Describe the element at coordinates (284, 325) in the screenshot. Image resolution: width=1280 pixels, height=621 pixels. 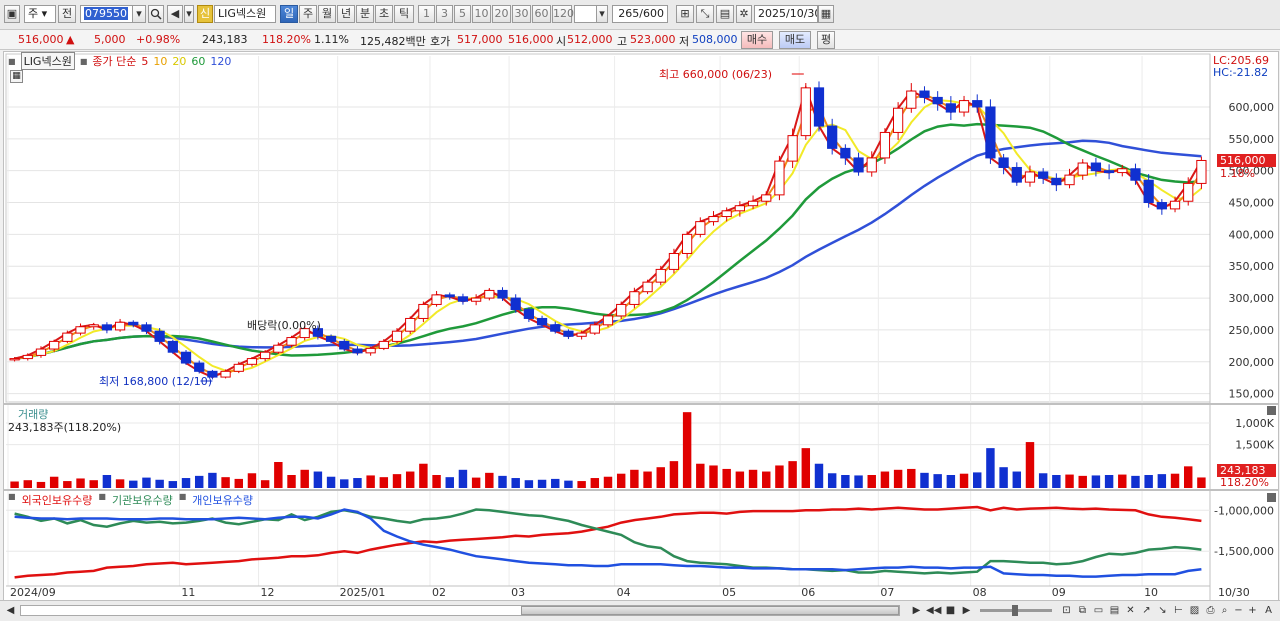
I see `dividend-annotation: 배당락(0.00%)` at that location.